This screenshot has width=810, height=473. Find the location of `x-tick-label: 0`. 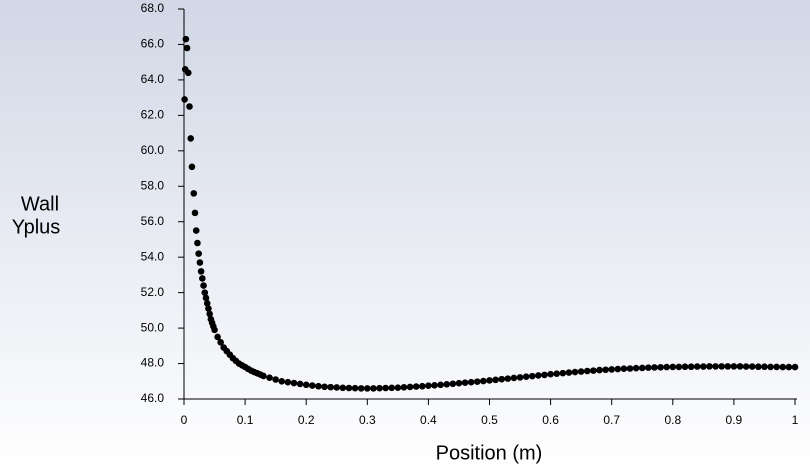

x-tick-label: 0 is located at coordinates (184, 420).